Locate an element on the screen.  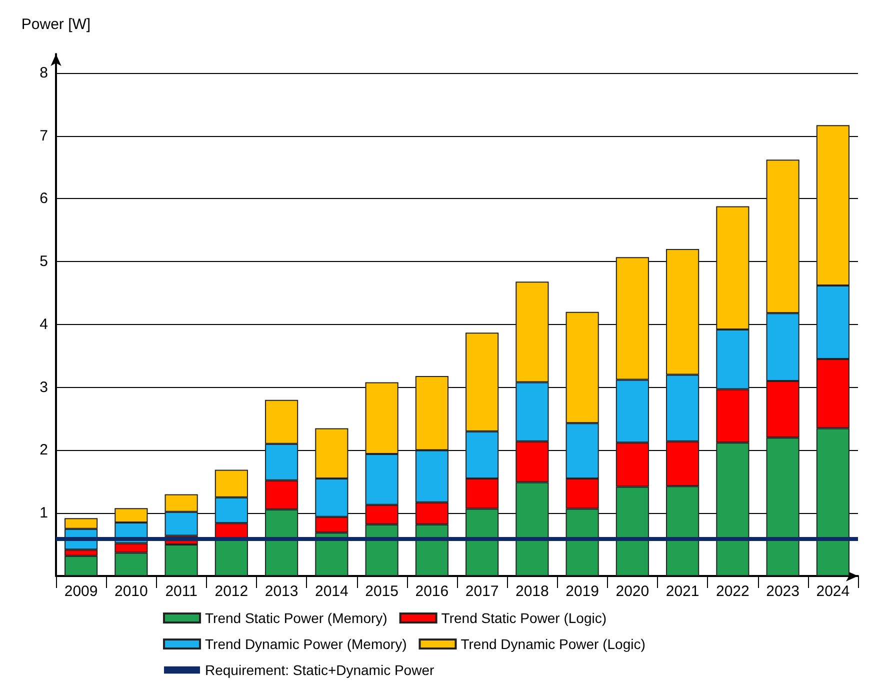
x-tick-label: 2011 is located at coordinates (181, 591).